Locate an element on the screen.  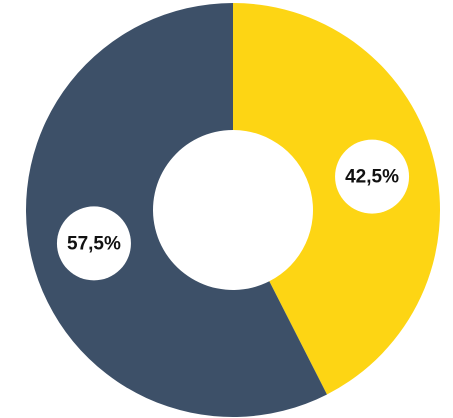
data-label: 42,5% is located at coordinates (372, 177).